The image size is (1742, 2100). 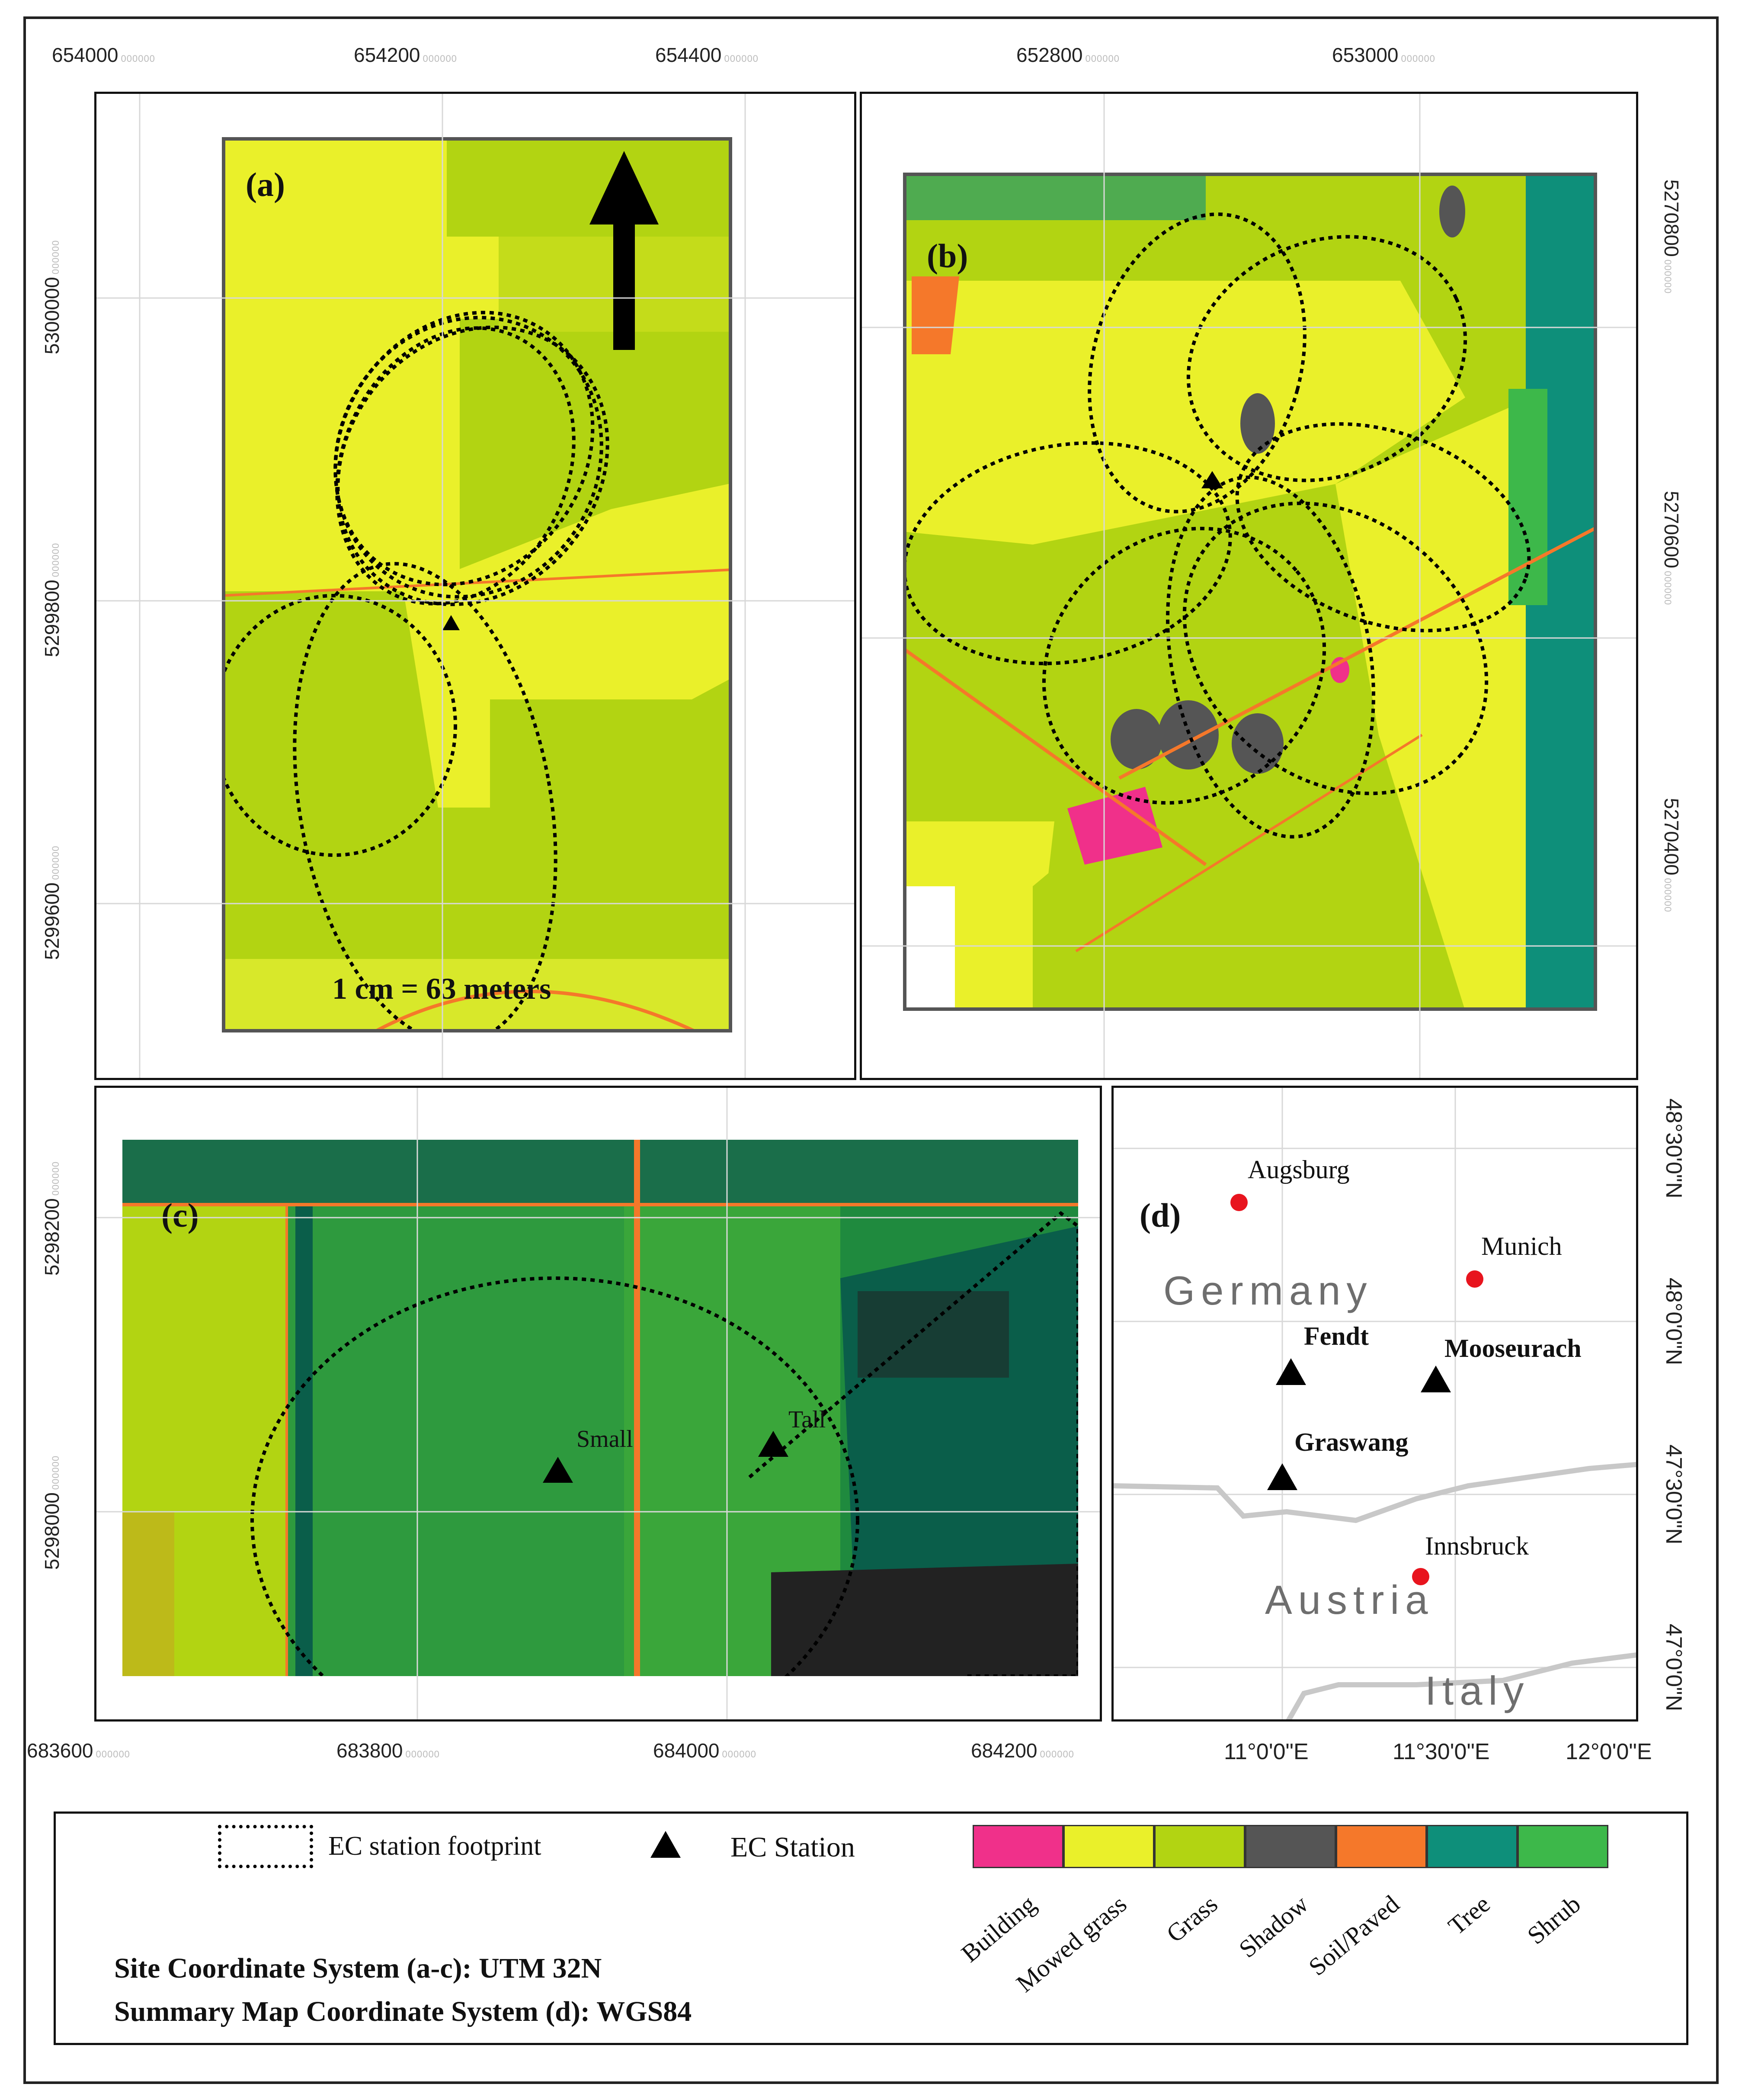 I want to click on panel-b-y-tick-1: 5270800000000, so click(x=1672, y=236).